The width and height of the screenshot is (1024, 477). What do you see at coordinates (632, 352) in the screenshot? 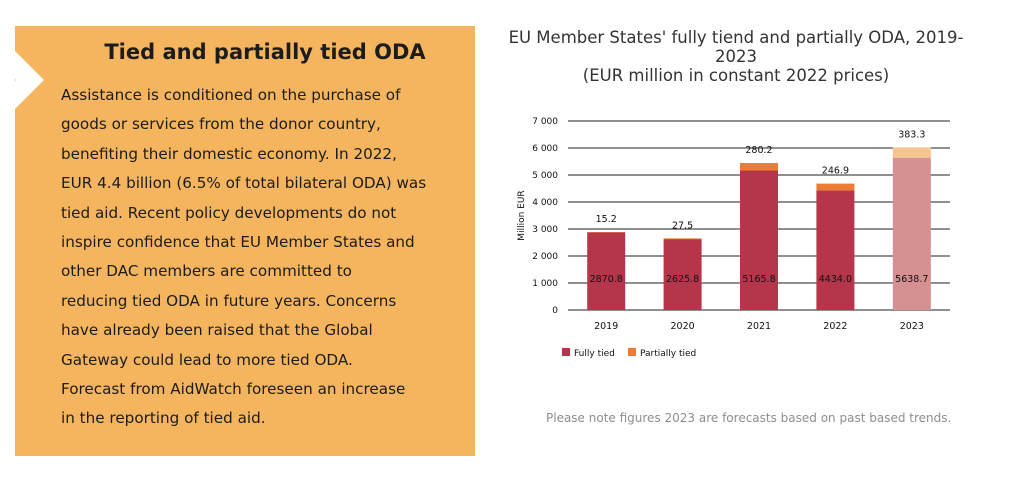
I see `legend-swatch-partially-tied` at bounding box center [632, 352].